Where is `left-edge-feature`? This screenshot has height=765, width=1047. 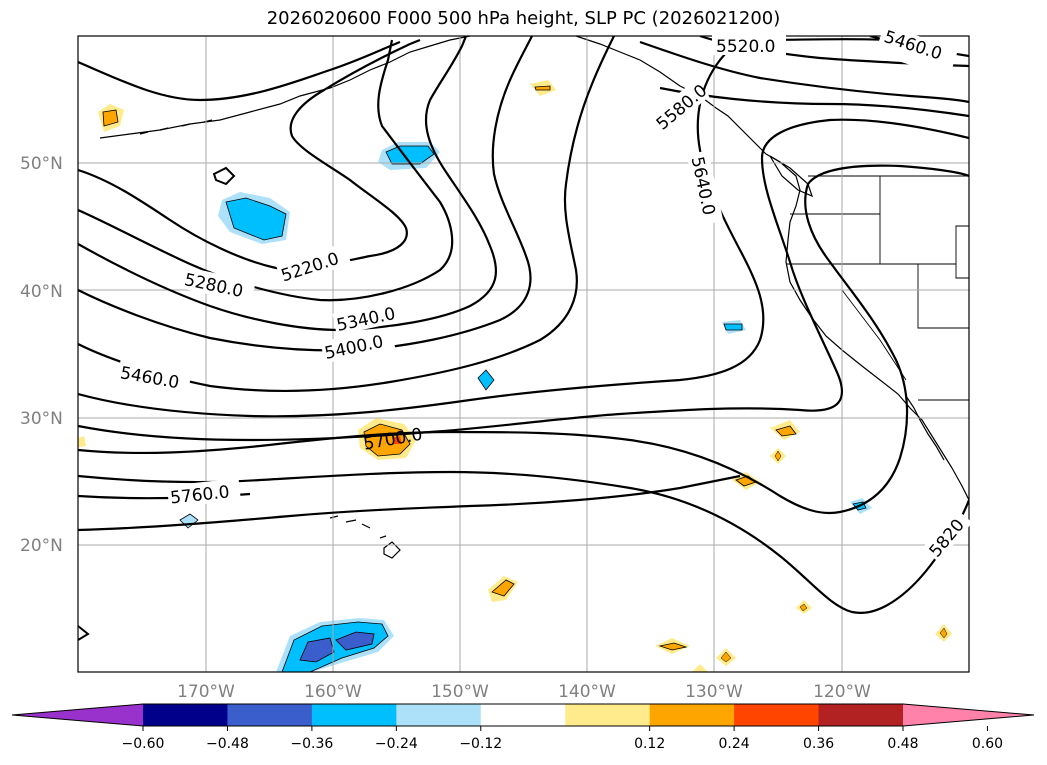
left-edge-feature is located at coordinates (84, 633).